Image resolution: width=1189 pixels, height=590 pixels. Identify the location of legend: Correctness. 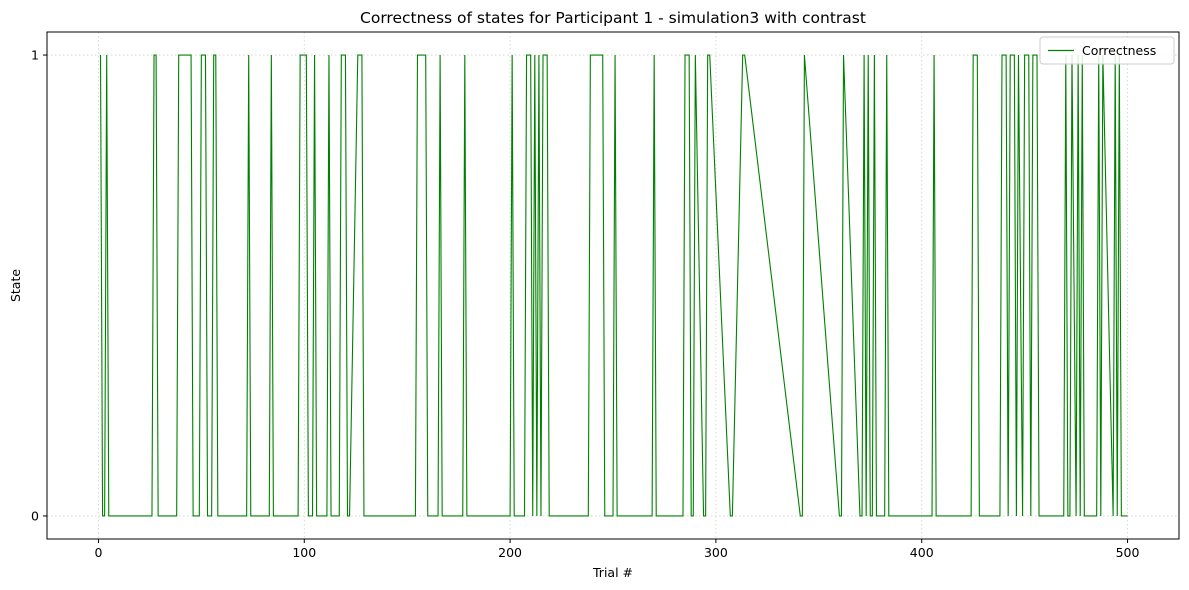
(1107, 50).